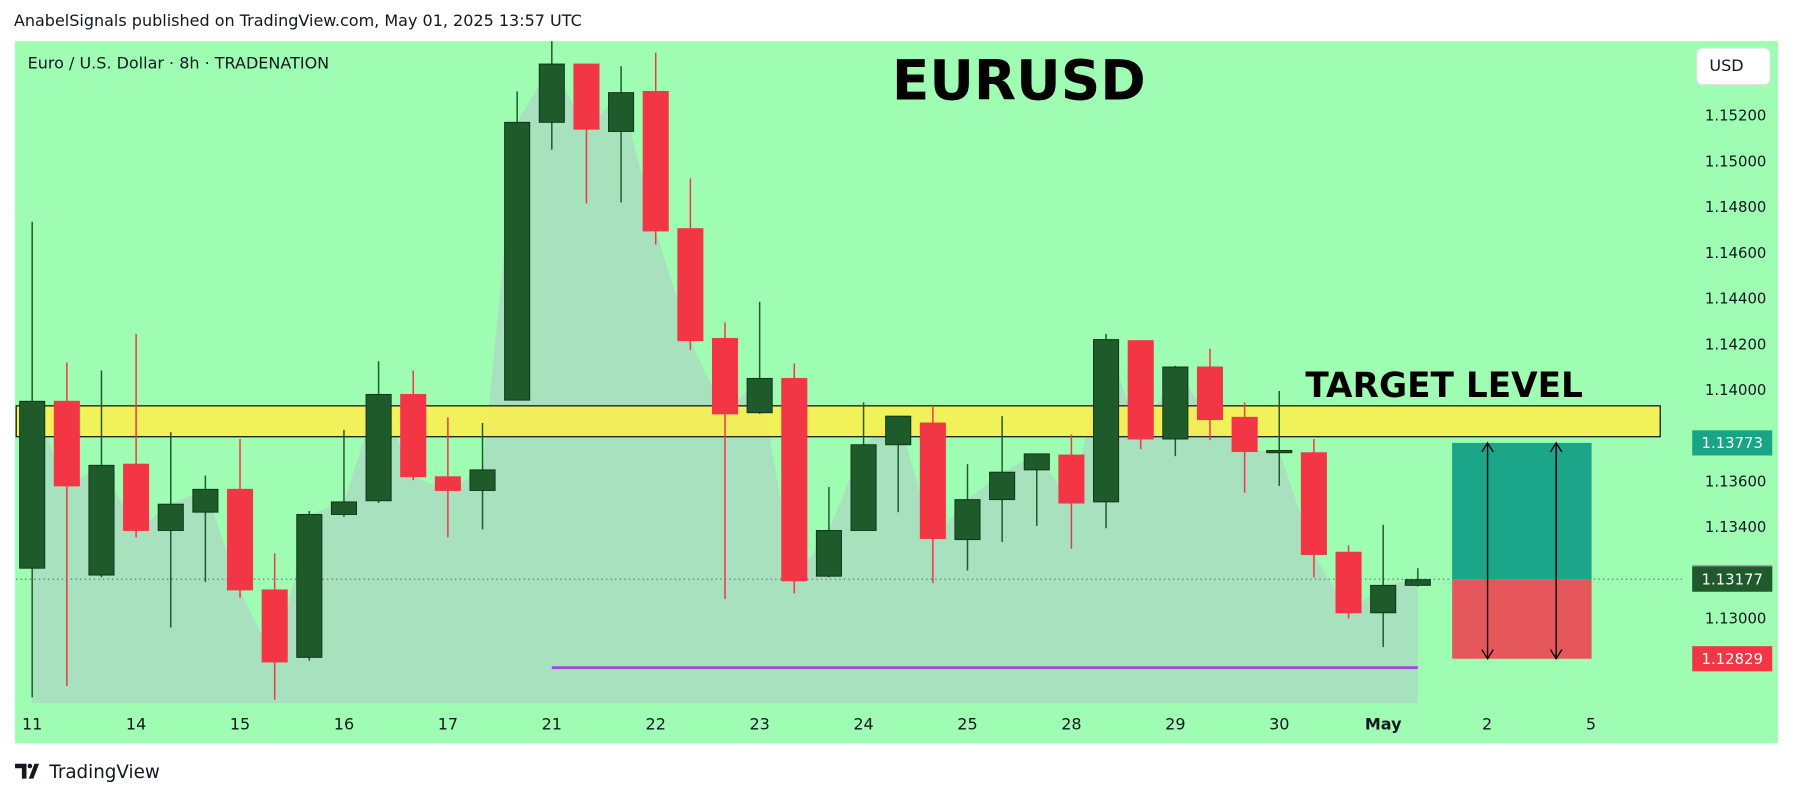 The width and height of the screenshot is (1793, 798). I want to click on price-tag-label: 1.13177, so click(1732, 579).